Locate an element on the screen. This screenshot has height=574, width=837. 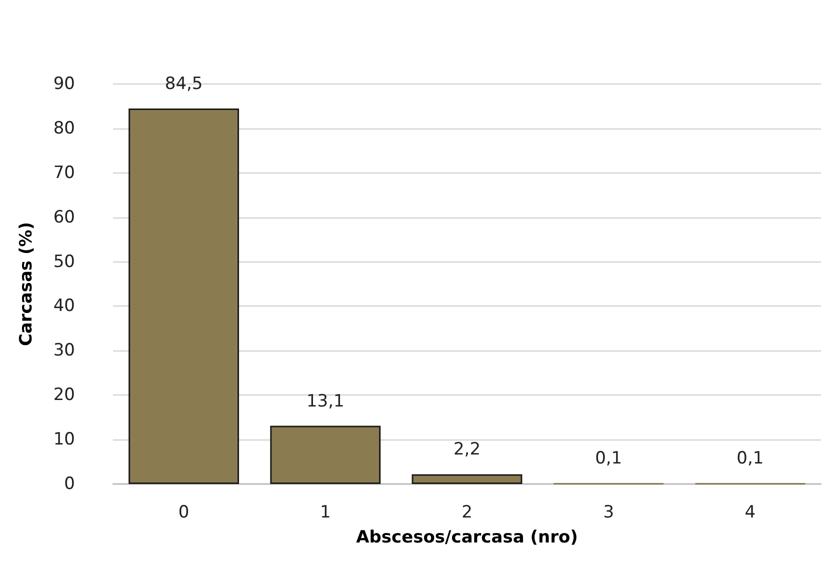
x-axis-title: Abscesos/carcasa (nro) is located at coordinates (467, 538).